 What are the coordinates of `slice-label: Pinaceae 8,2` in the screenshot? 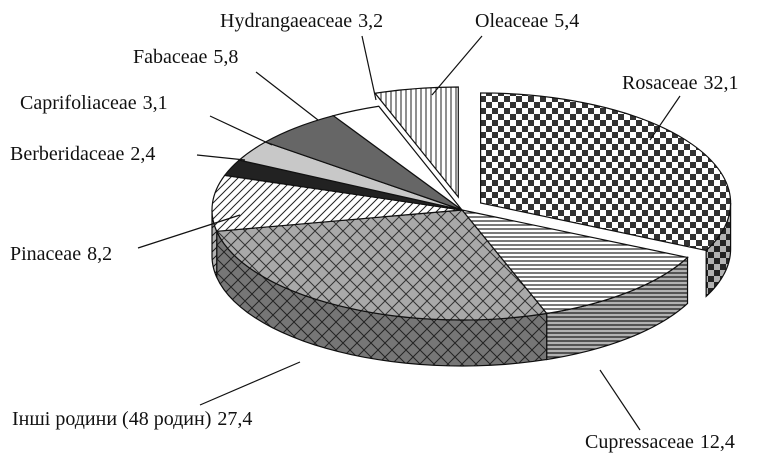 It's located at (61, 254).